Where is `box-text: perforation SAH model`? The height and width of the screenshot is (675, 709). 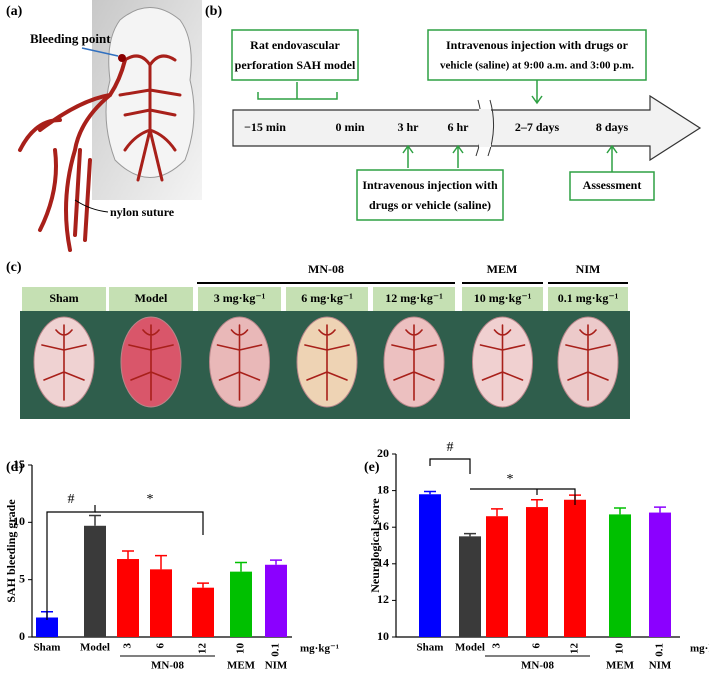
box-text: perforation SAH model is located at coordinates (295, 65).